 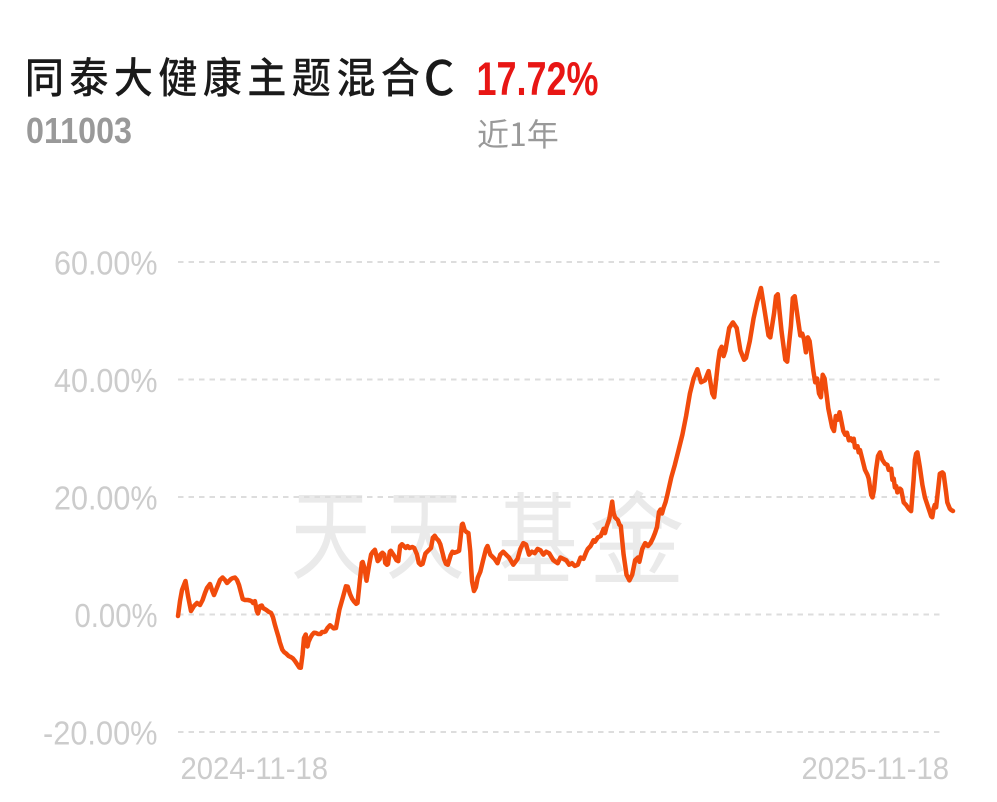 I want to click on svg-text: 20.00%, so click(x=106, y=498).